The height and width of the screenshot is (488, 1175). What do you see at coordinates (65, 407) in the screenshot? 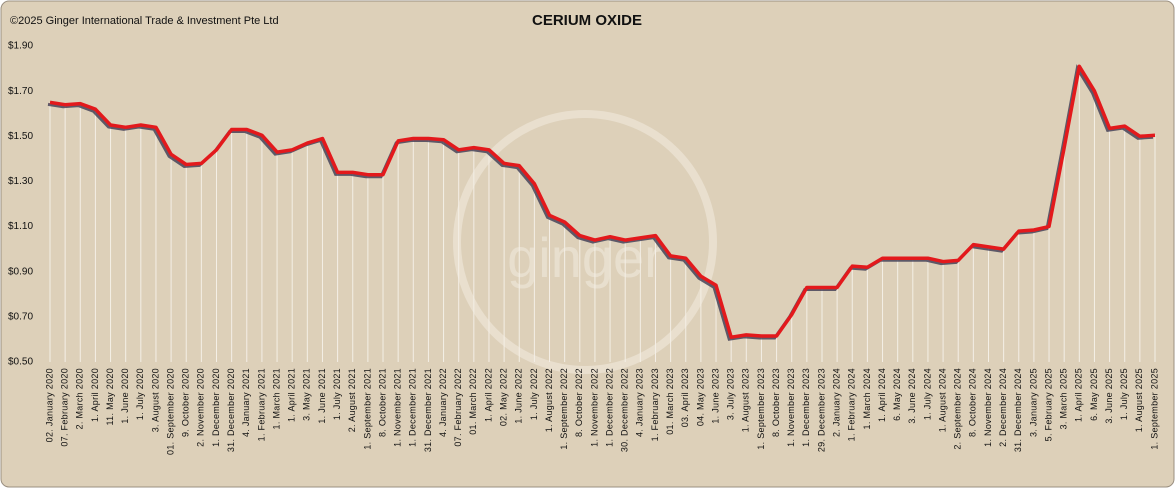
I see `x-tick-label: 07. February 2020` at bounding box center [65, 407].